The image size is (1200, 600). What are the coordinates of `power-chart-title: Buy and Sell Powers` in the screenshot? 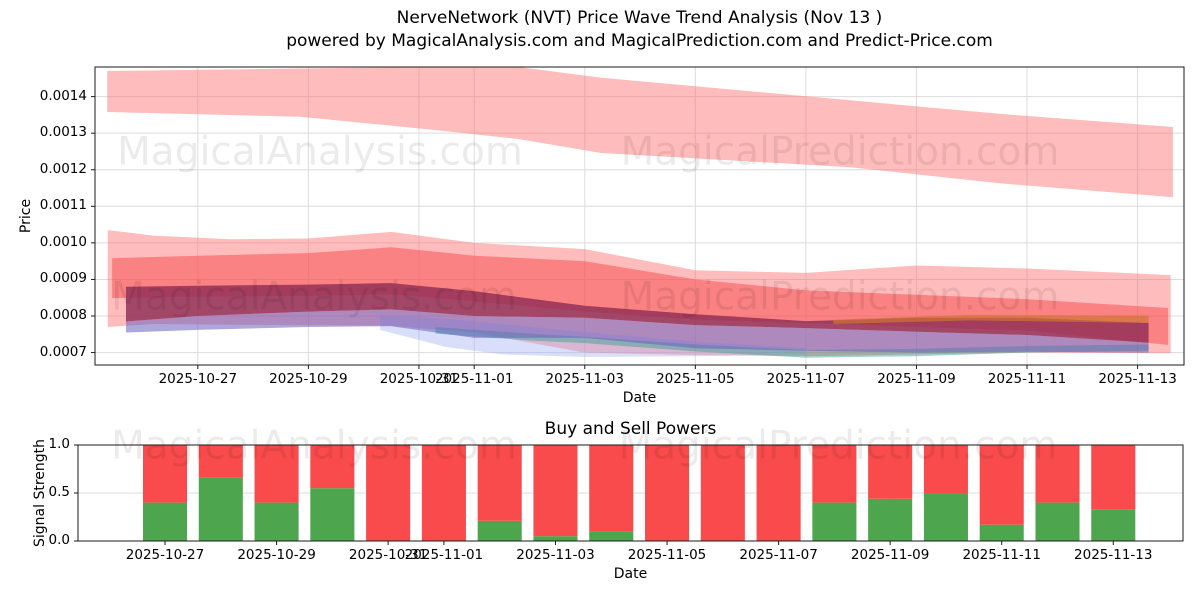 It's located at (630, 429).